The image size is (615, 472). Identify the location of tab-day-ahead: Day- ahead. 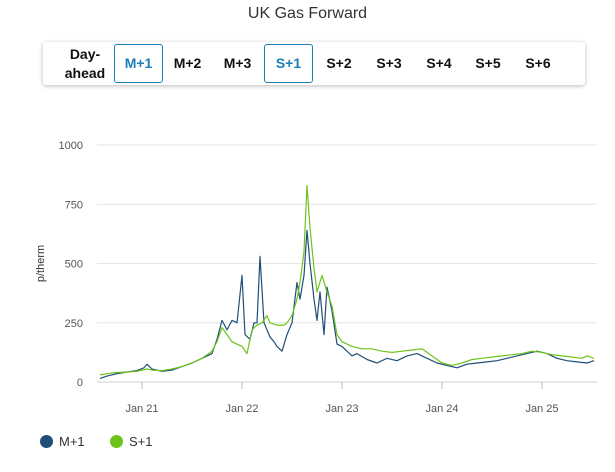
(85, 63).